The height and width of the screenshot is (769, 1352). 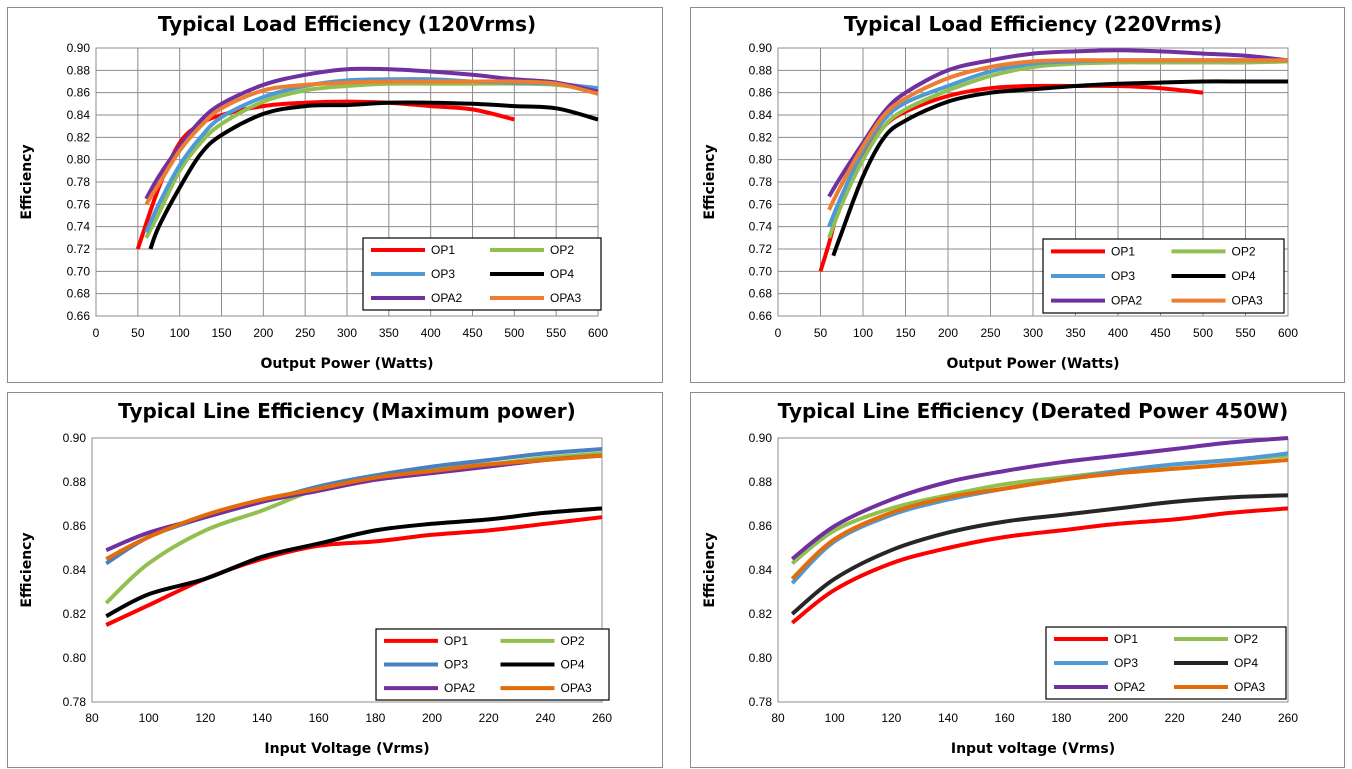 I want to click on chart-title: Typical Line Efficiency (Maximum power), so click(x=347, y=411).